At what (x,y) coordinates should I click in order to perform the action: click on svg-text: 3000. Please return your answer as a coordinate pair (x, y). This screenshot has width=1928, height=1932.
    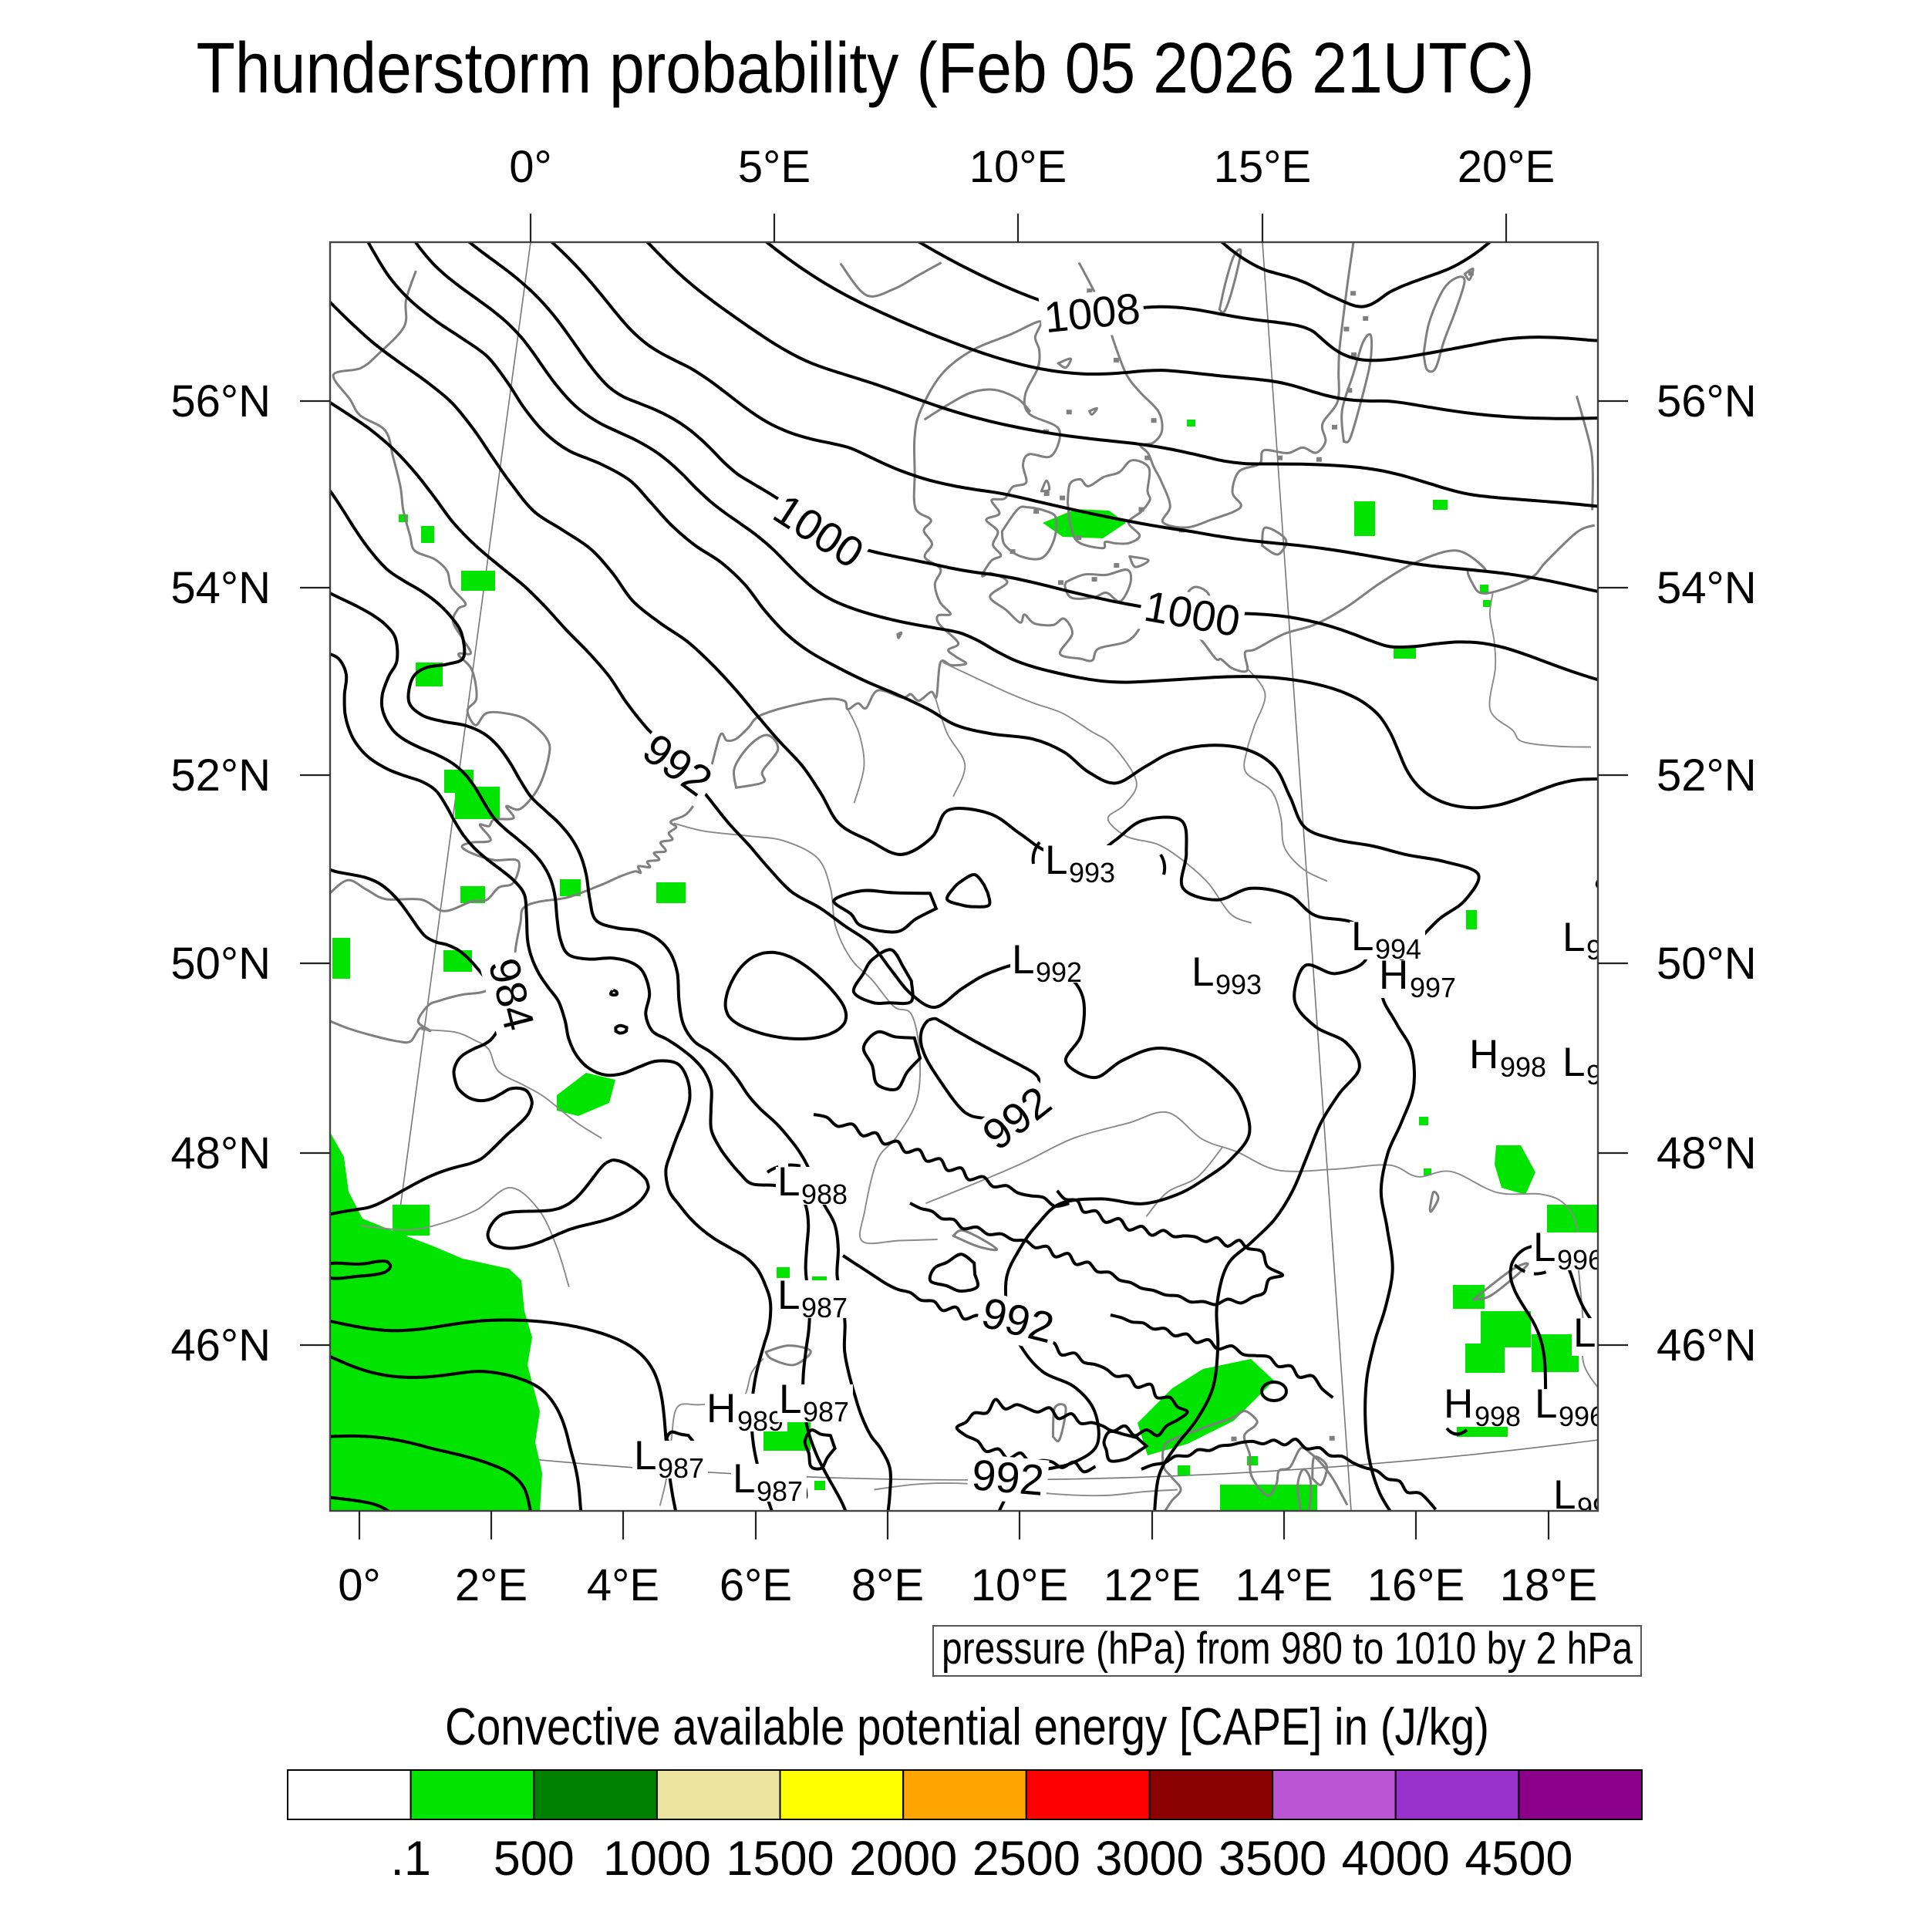
    Looking at the image, I should click on (1149, 1859).